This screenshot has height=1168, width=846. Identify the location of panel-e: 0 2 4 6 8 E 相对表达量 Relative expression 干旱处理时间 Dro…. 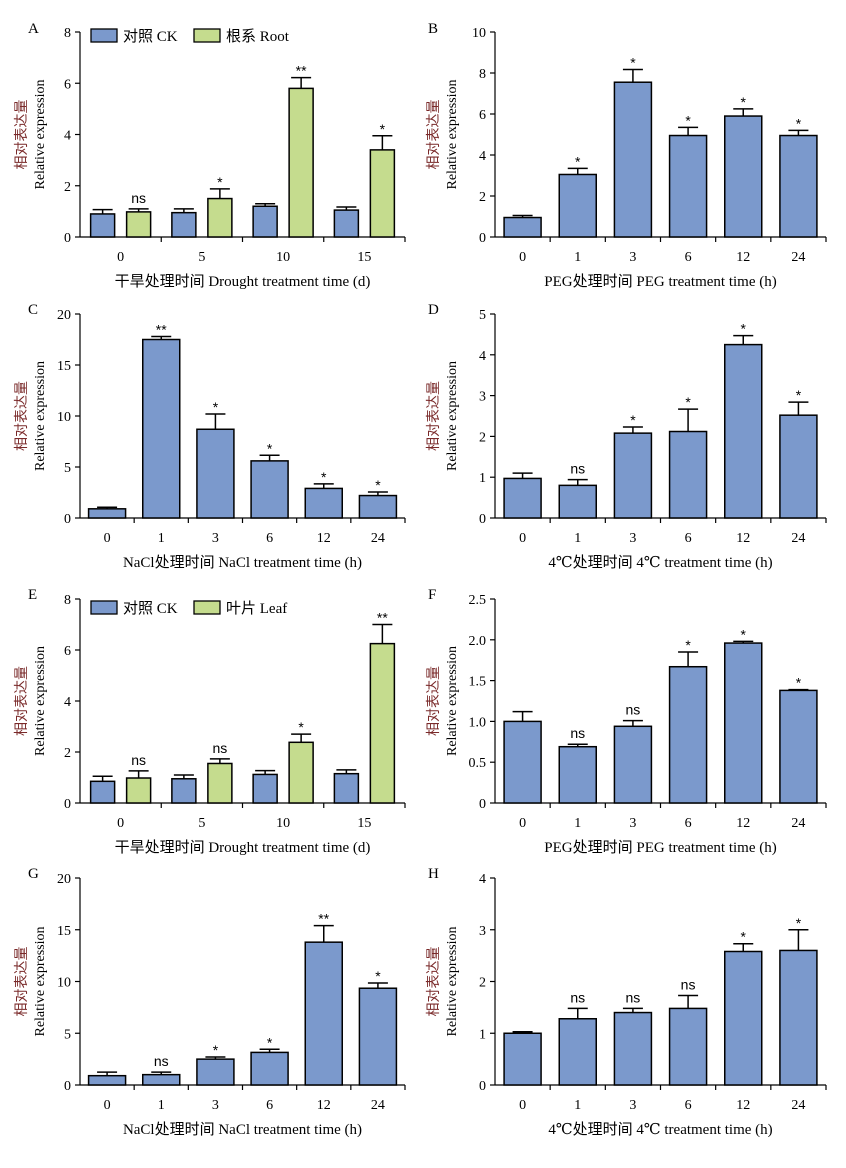
(210, 721).